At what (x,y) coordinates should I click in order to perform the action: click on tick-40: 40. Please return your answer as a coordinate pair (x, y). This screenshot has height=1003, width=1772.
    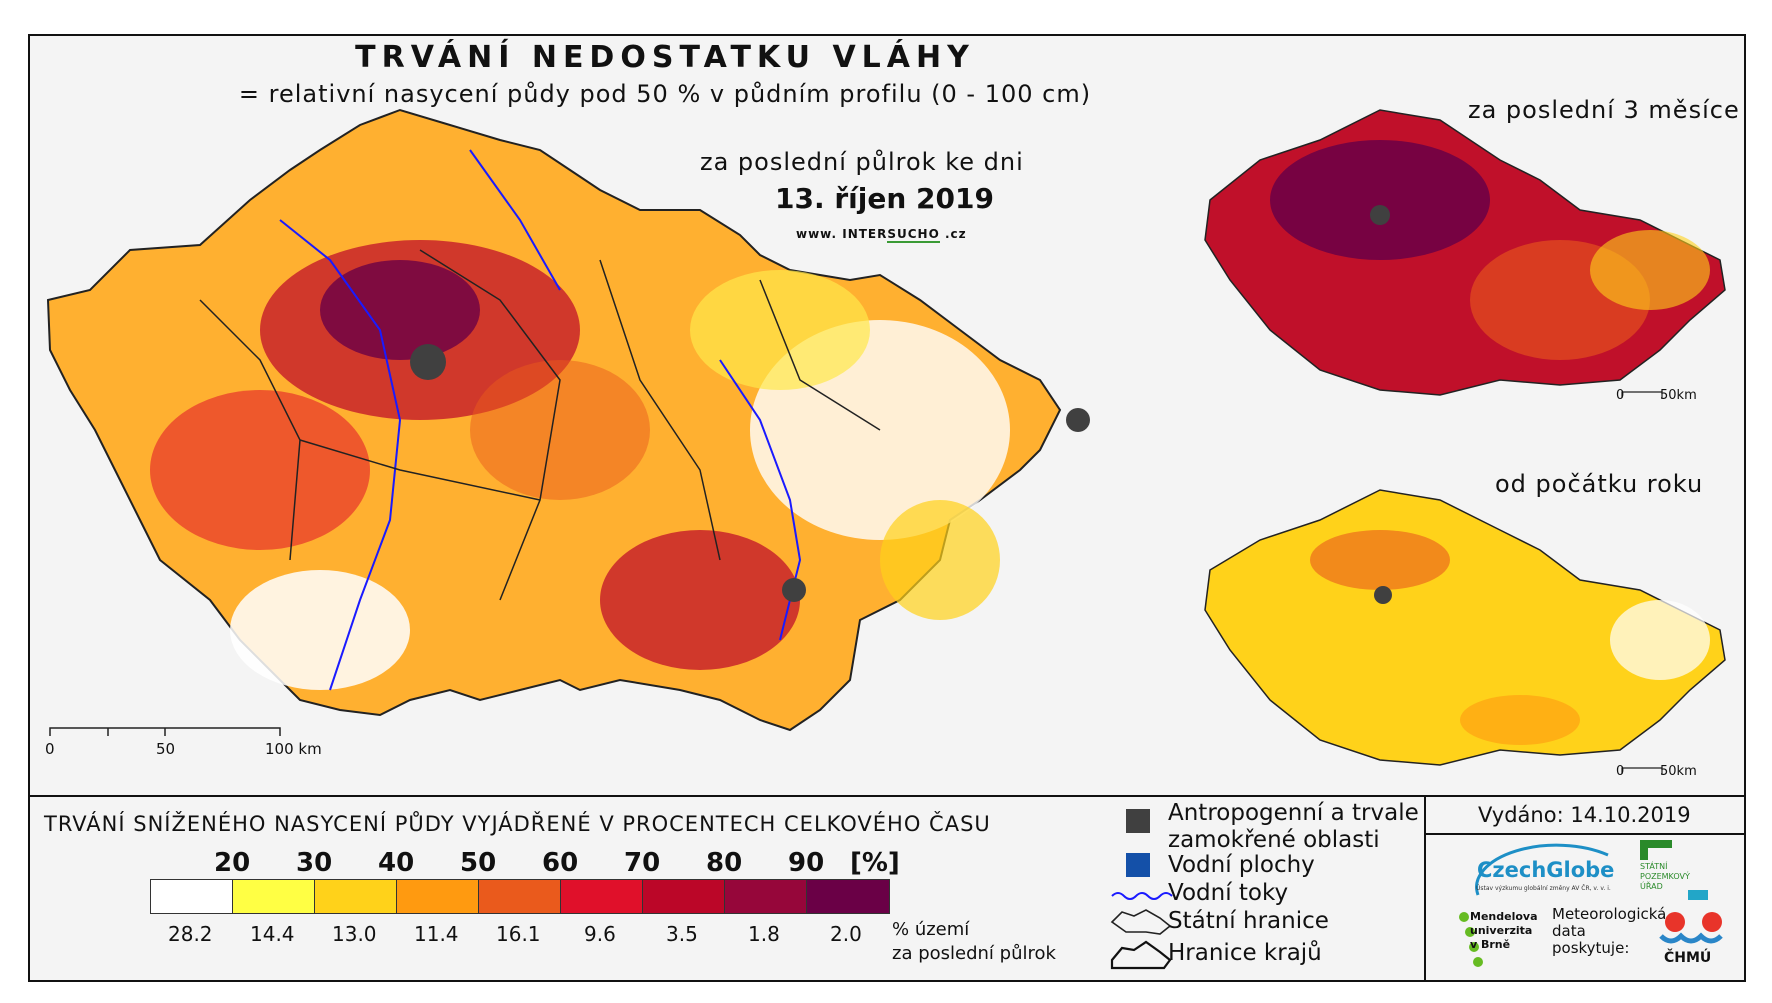
    Looking at the image, I should click on (396, 863).